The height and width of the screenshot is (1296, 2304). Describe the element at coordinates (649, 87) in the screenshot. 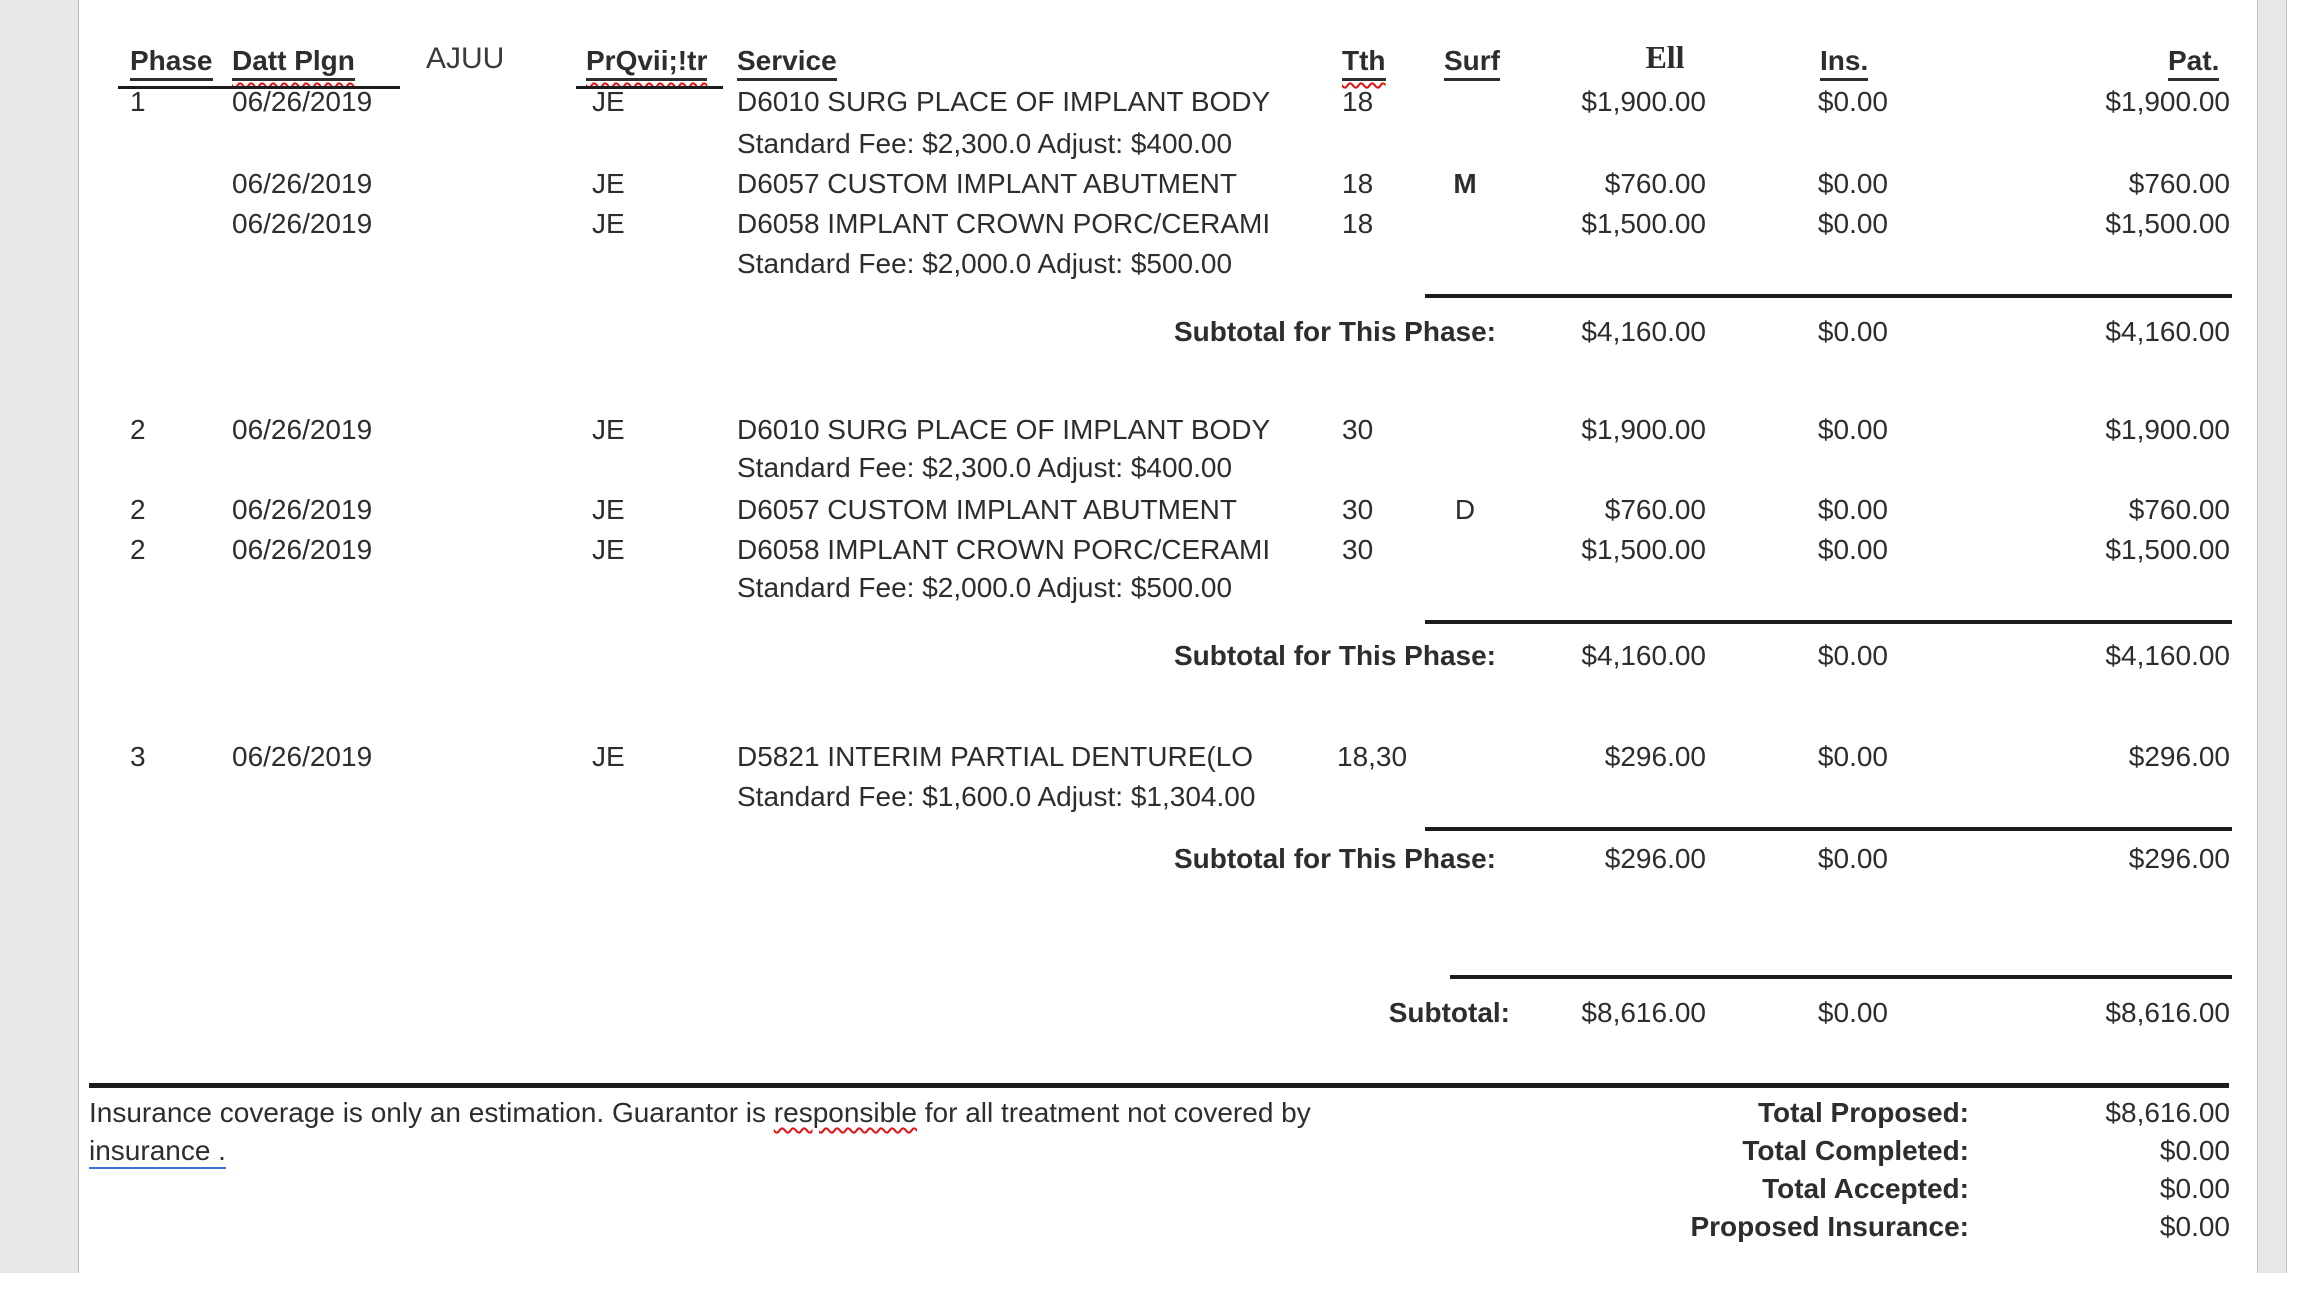

I see `header-rule-provider` at that location.